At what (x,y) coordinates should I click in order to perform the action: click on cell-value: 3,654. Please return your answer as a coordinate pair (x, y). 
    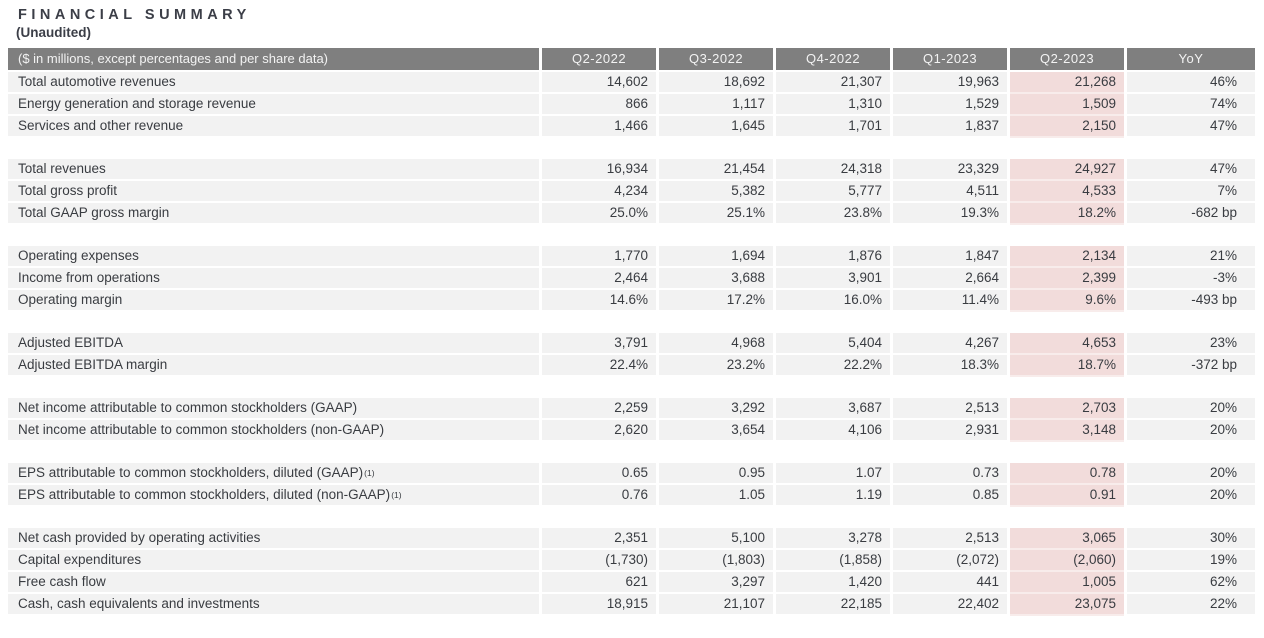
    Looking at the image, I should click on (716, 429).